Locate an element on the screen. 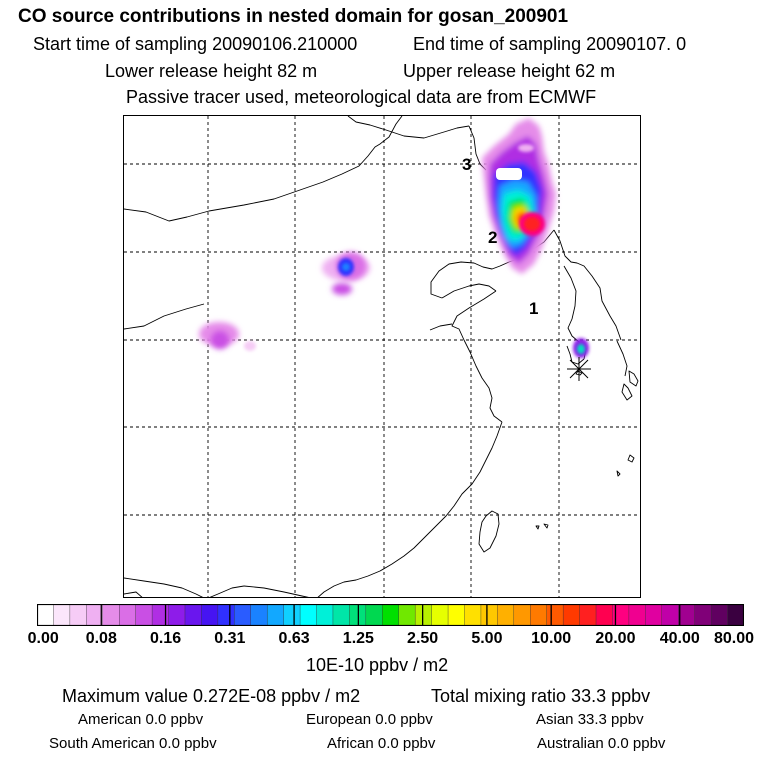 The width and height of the screenshot is (768, 768). european-label: European 0.0 ppbv is located at coordinates (369, 719).